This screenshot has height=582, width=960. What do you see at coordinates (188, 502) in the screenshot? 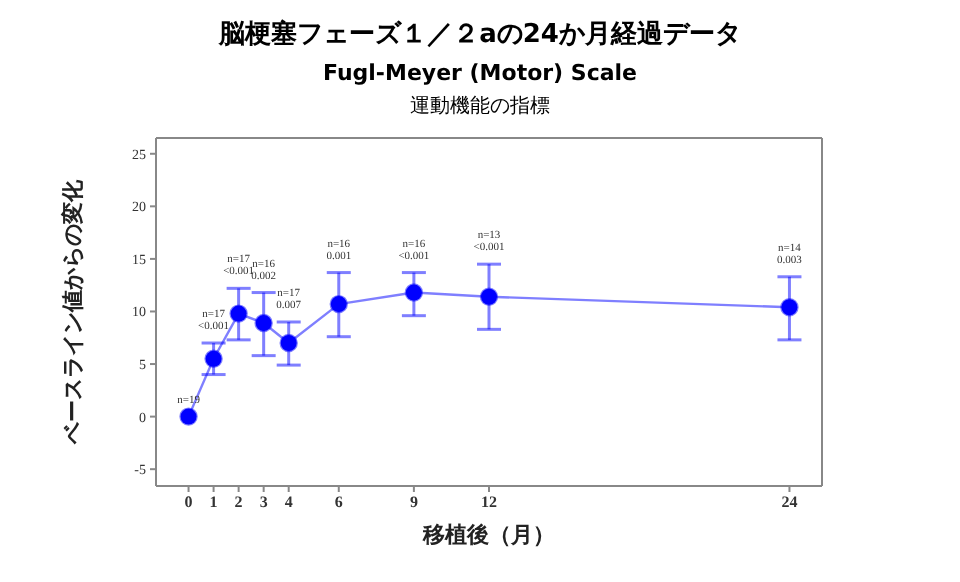
I see `x-tick-label: 0` at bounding box center [188, 502].